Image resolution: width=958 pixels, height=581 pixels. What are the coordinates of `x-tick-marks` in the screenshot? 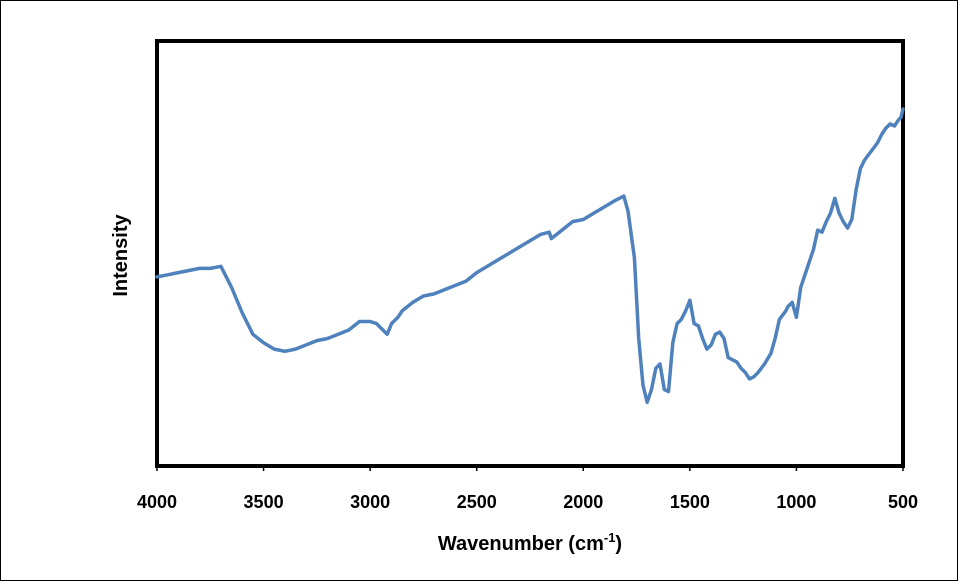 It's located at (530, 468).